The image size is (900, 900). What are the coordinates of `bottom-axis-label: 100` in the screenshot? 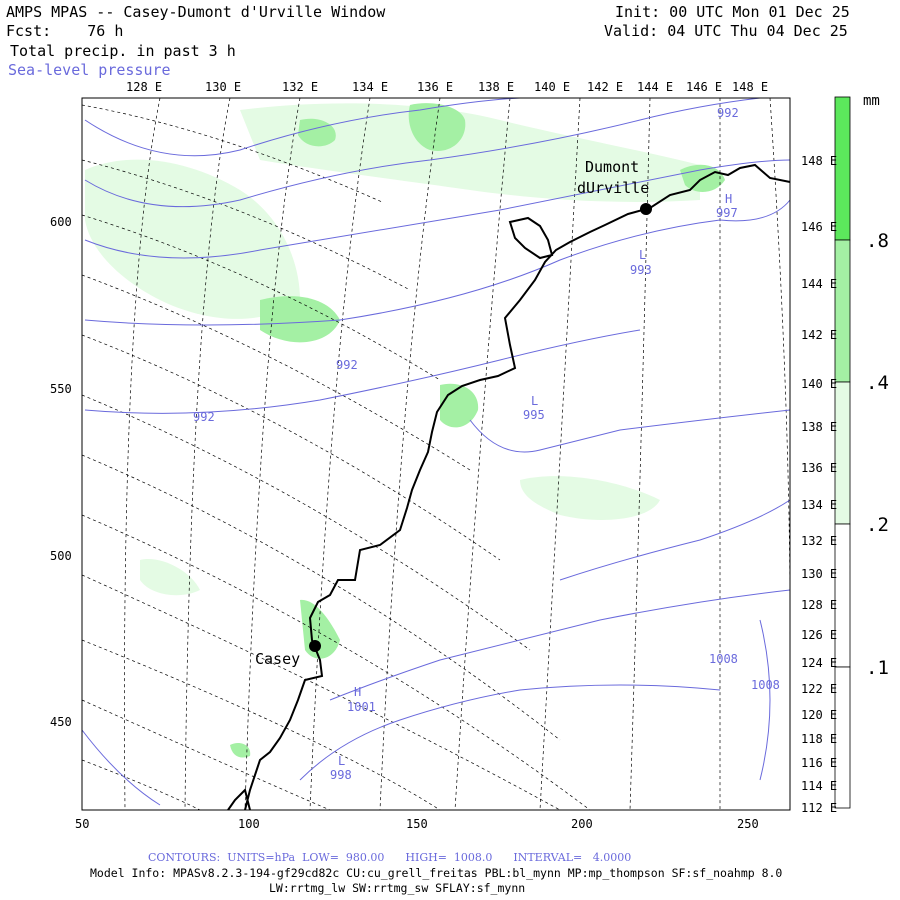 It's located at (249, 824).